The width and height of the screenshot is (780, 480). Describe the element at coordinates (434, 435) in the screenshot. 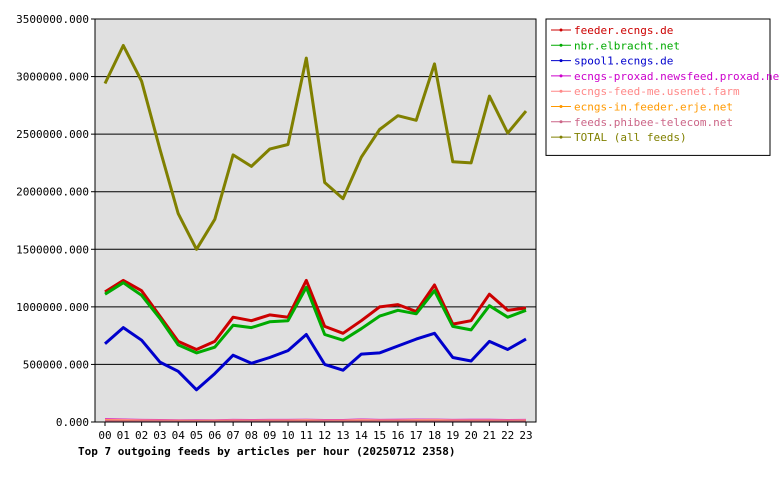

I see `x-tick-label: 18` at that location.